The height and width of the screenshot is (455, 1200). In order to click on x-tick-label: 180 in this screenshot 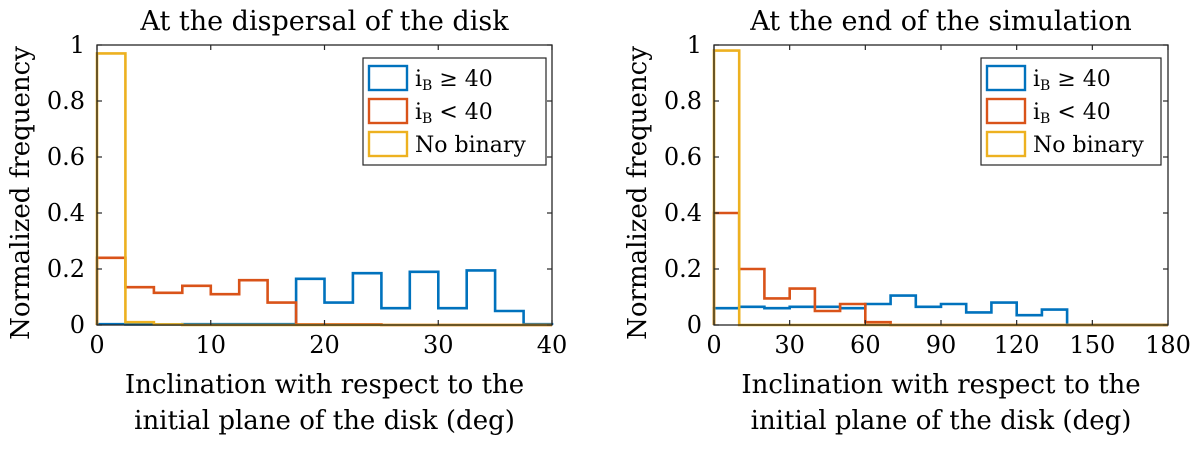, I will do `click(1168, 345)`.